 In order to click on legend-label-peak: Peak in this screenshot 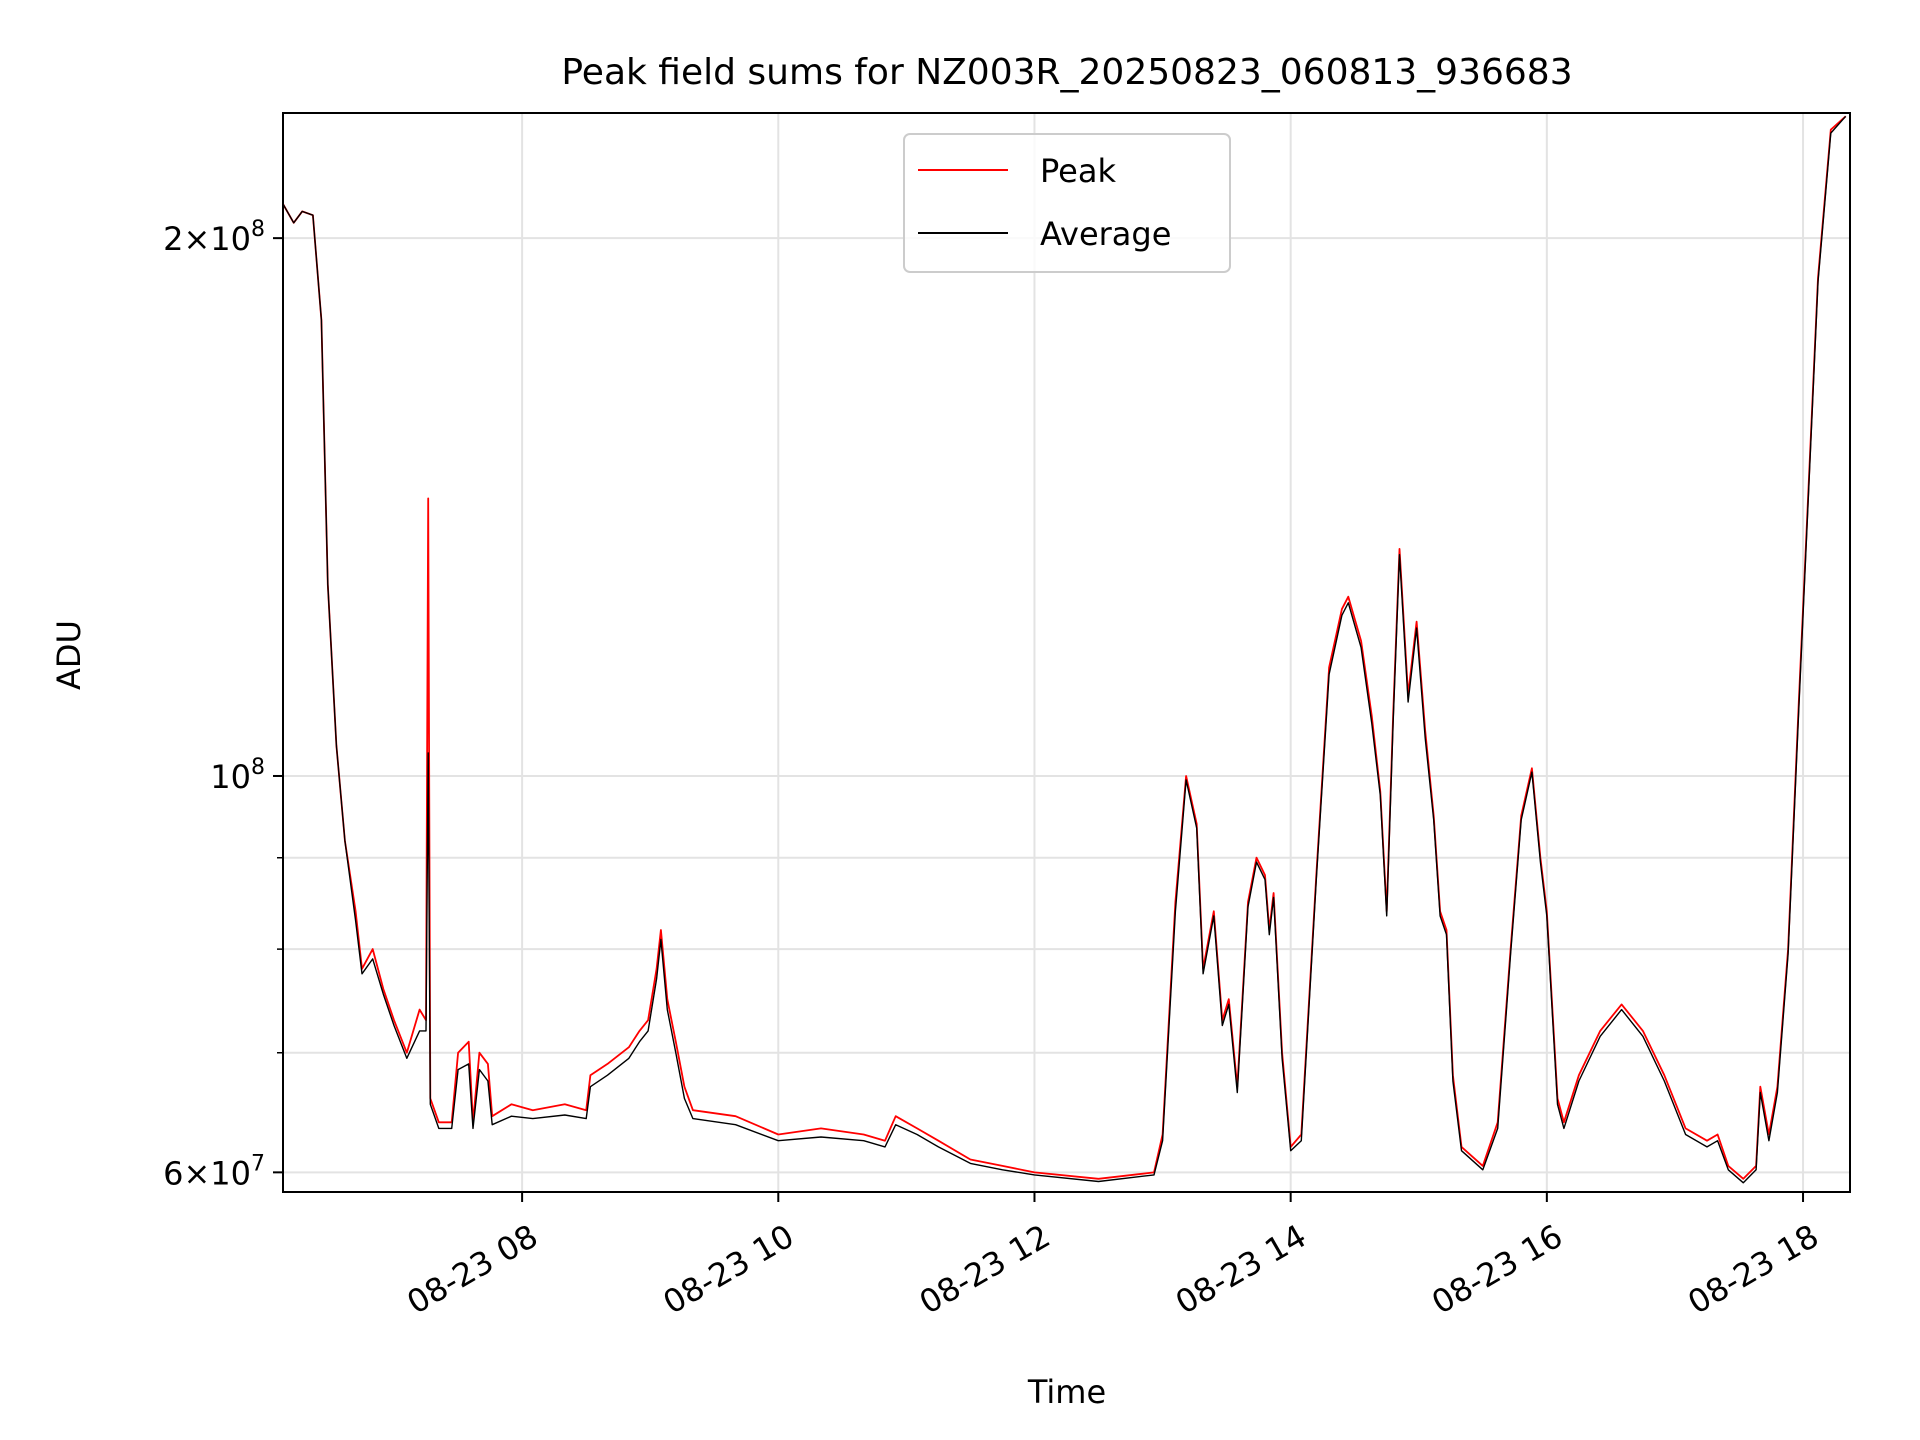, I will do `click(1078, 171)`.